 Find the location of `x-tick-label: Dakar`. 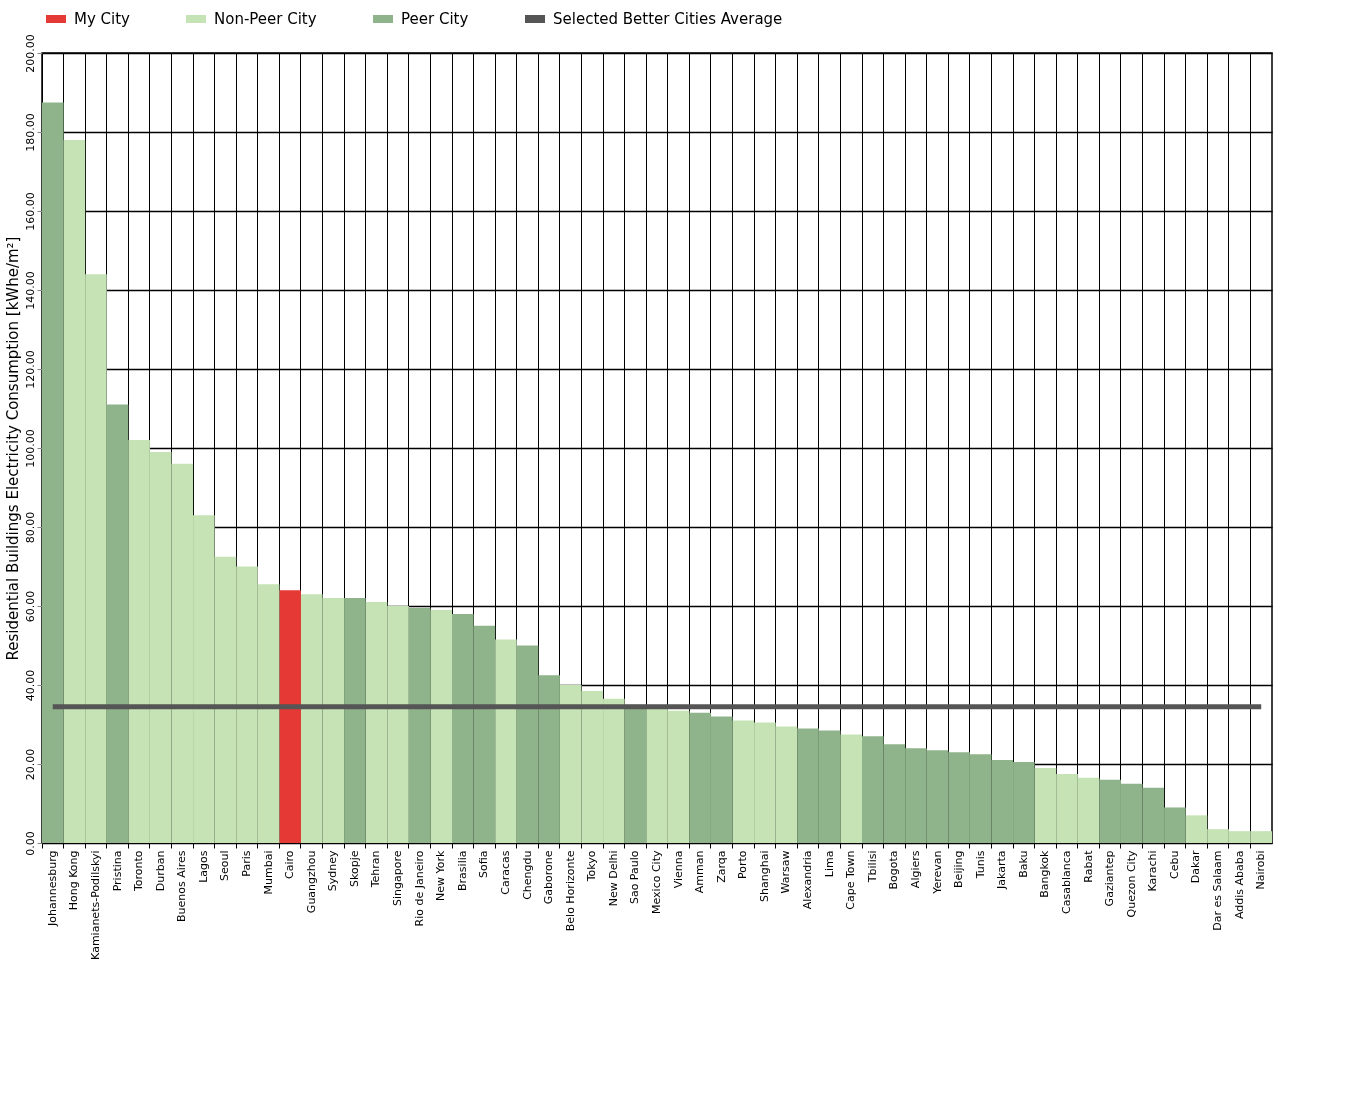

x-tick-label: Dakar is located at coordinates (1196, 867).